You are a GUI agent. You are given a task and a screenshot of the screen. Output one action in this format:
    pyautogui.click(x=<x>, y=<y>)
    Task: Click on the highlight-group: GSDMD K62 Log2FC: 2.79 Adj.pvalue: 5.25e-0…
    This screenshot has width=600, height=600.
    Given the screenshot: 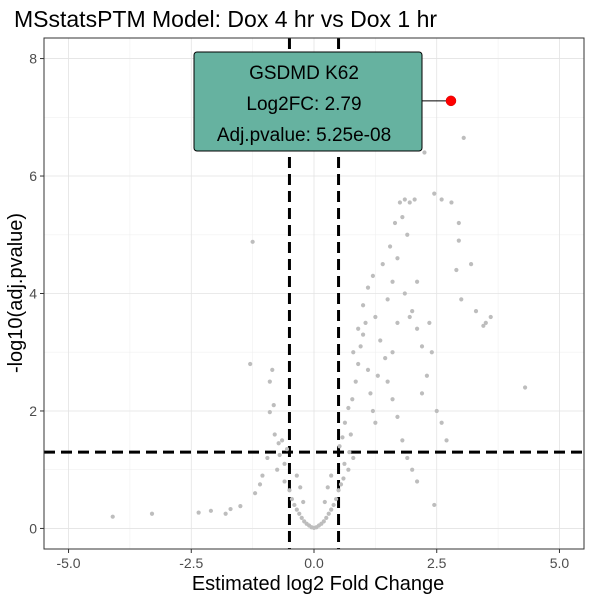 What is the action you would take?
    pyautogui.click(x=325, y=101)
    